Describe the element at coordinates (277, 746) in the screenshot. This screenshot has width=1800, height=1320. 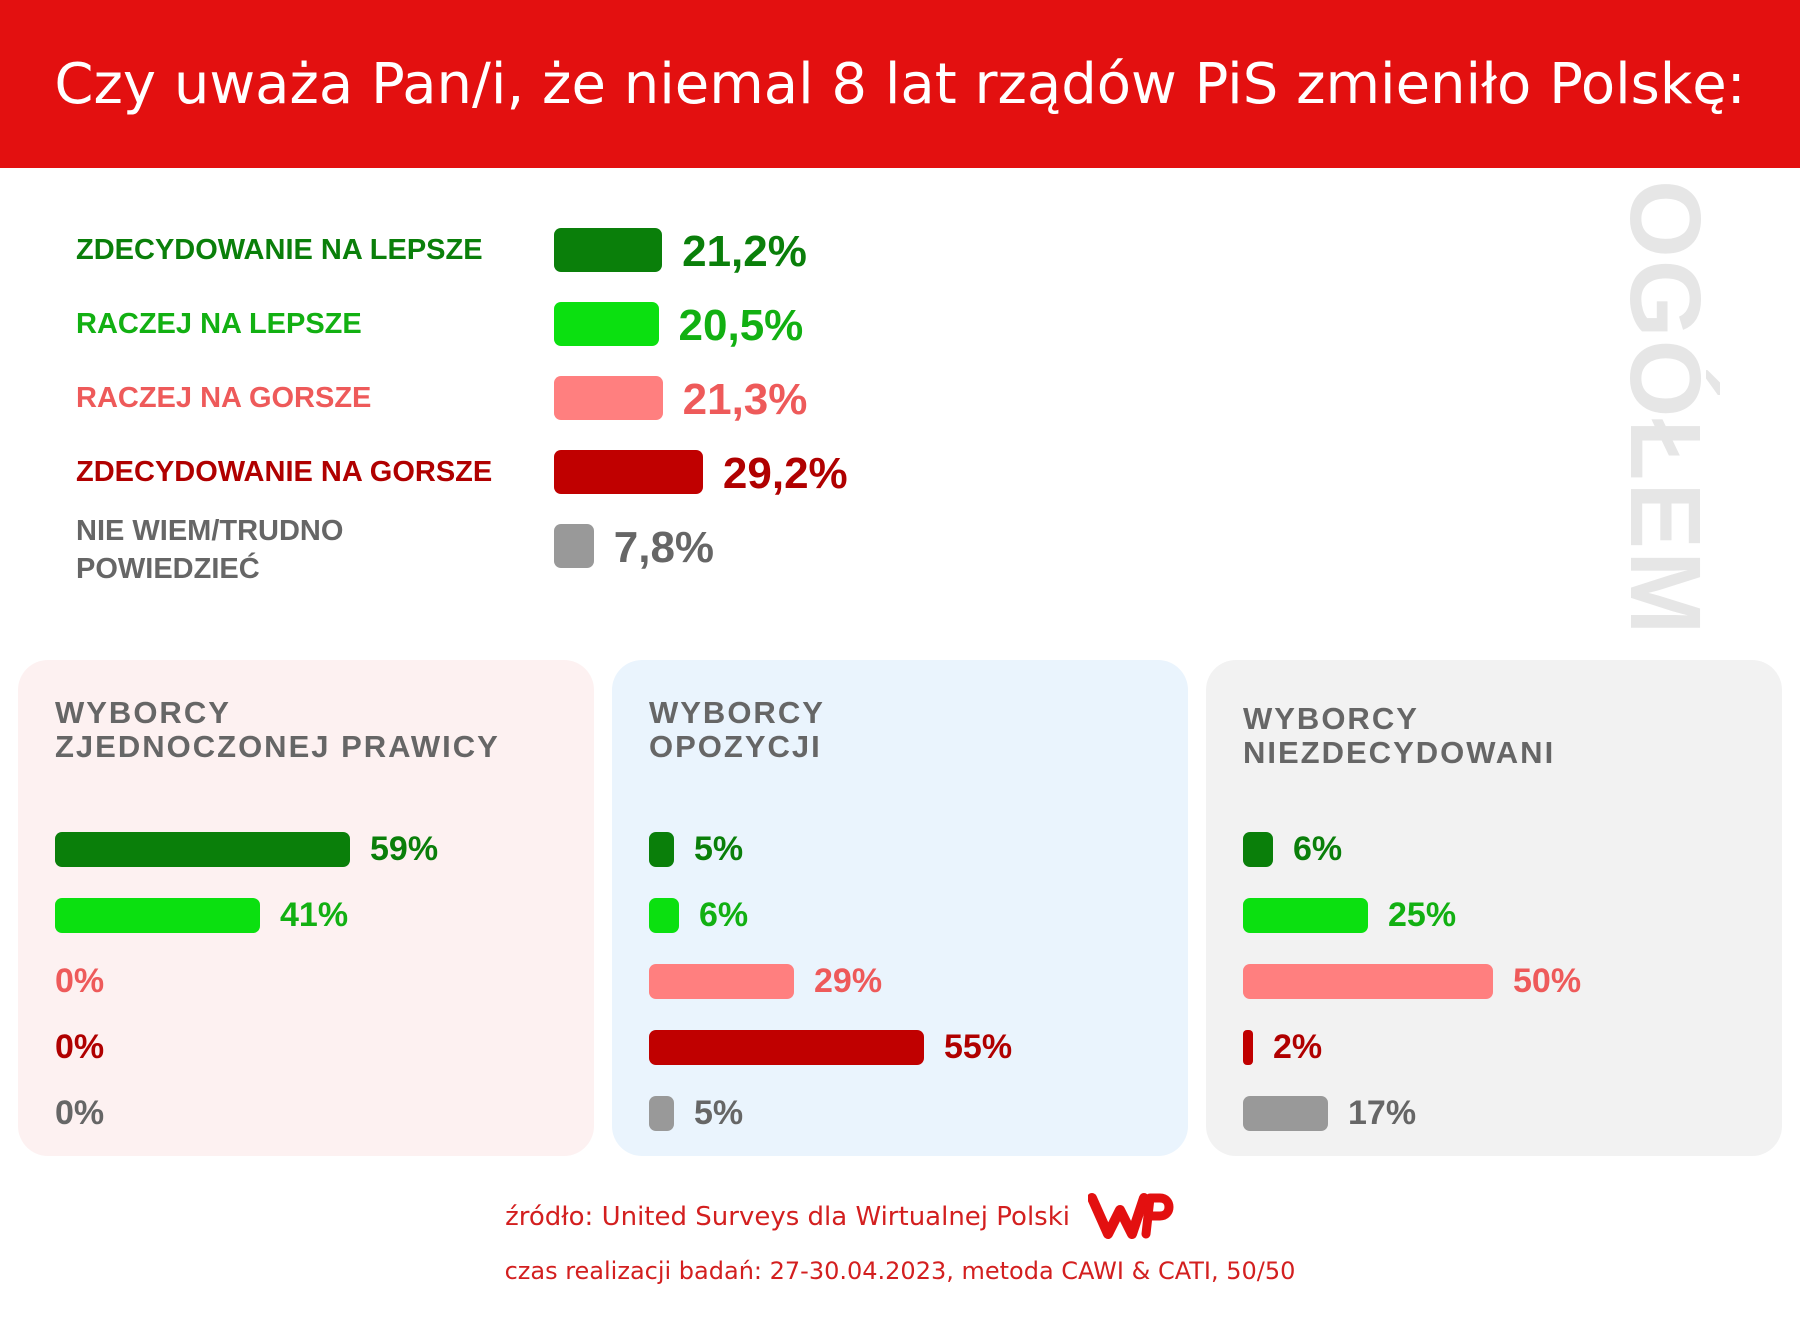
I see `panel-title-line: ZJEDNOCZONEJ PRAWICY` at that location.